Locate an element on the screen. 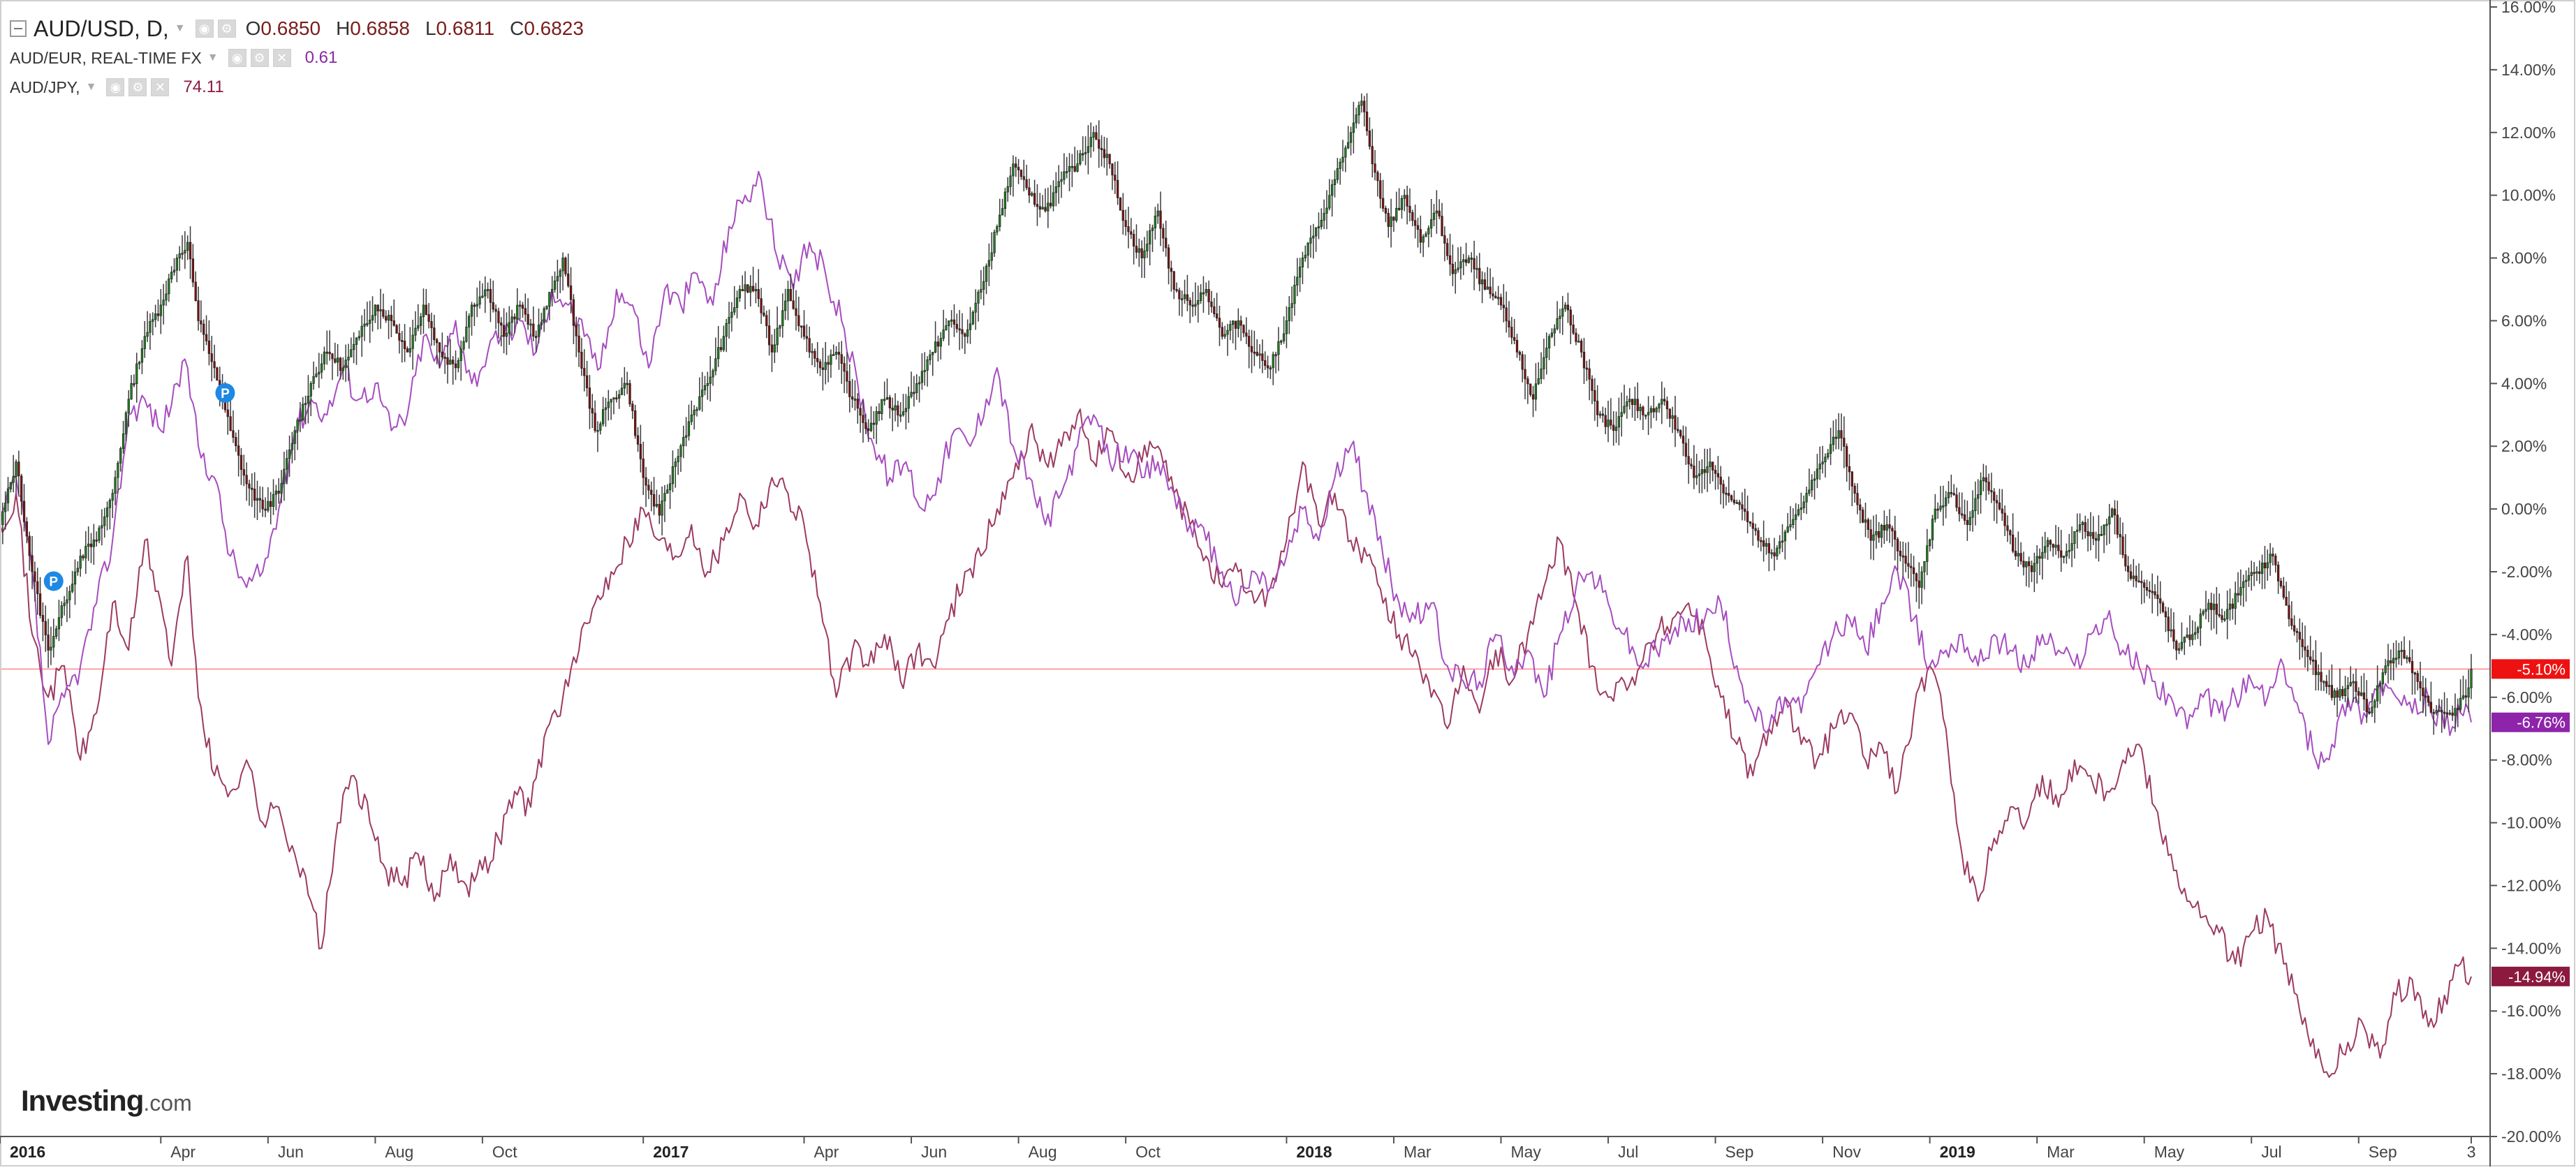 The width and height of the screenshot is (2576, 1170). symbol-aud-jpy: AUD/JPY, is located at coordinates (45, 86).